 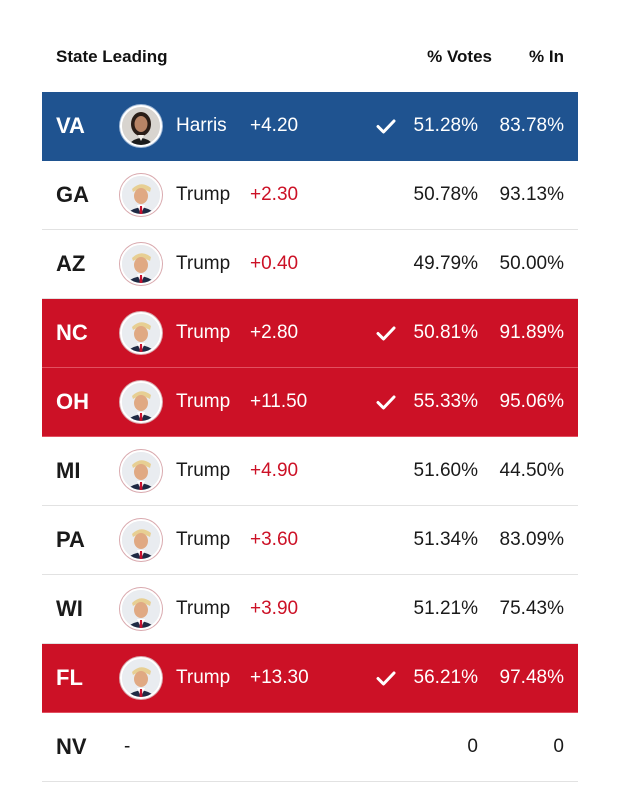 I want to click on state-abbr: VA, so click(x=70, y=125).